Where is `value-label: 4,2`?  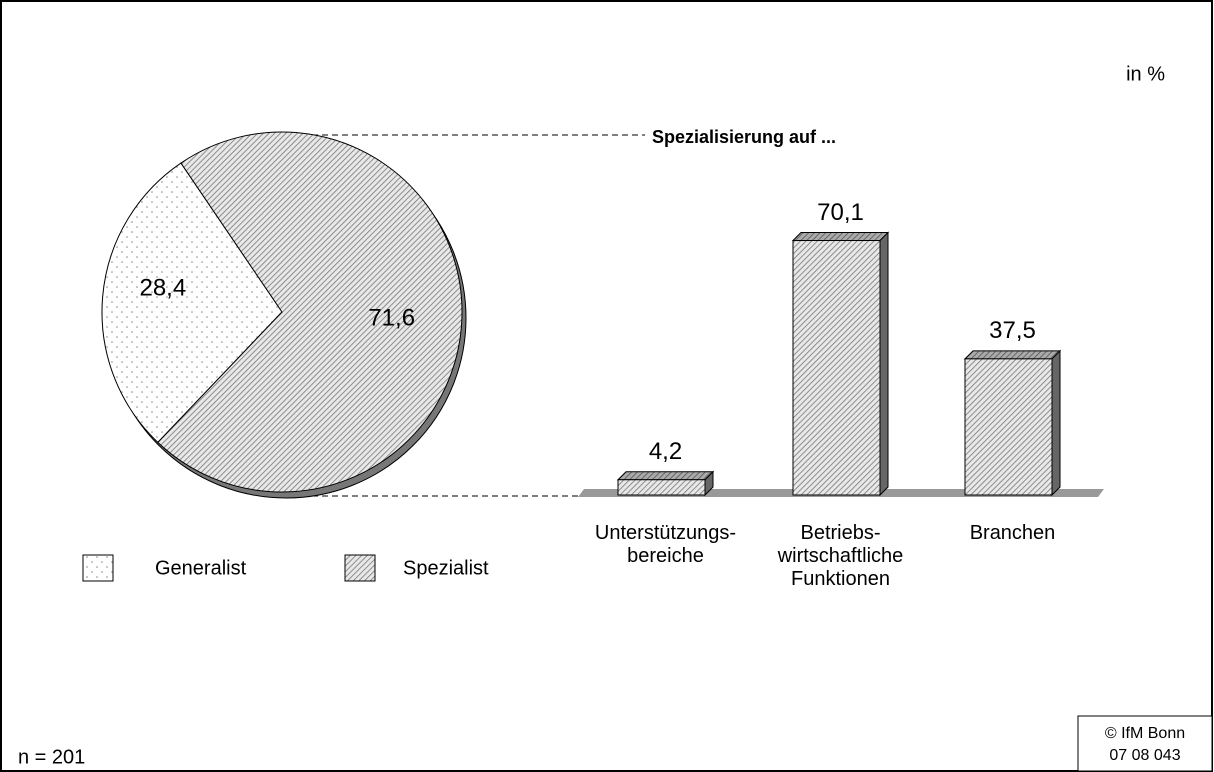
value-label: 4,2 is located at coordinates (665, 451).